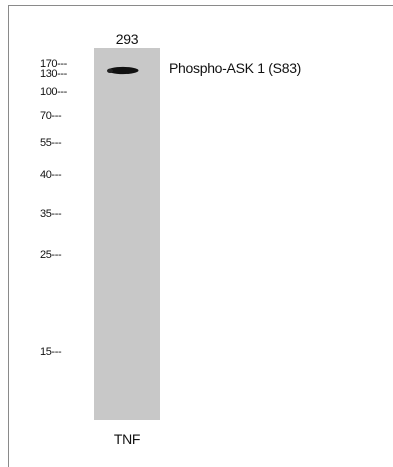  I want to click on marker-label: 35---, so click(51, 214).